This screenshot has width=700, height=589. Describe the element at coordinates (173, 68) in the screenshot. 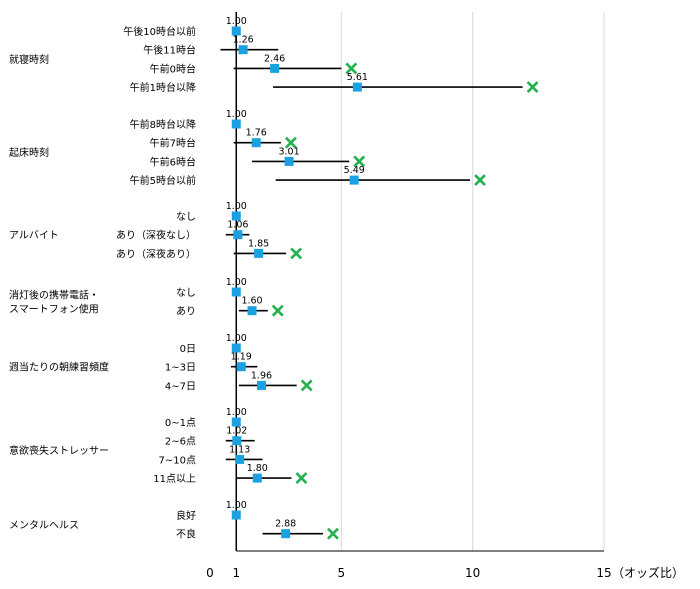

I see `row-label: 午前0時台` at that location.